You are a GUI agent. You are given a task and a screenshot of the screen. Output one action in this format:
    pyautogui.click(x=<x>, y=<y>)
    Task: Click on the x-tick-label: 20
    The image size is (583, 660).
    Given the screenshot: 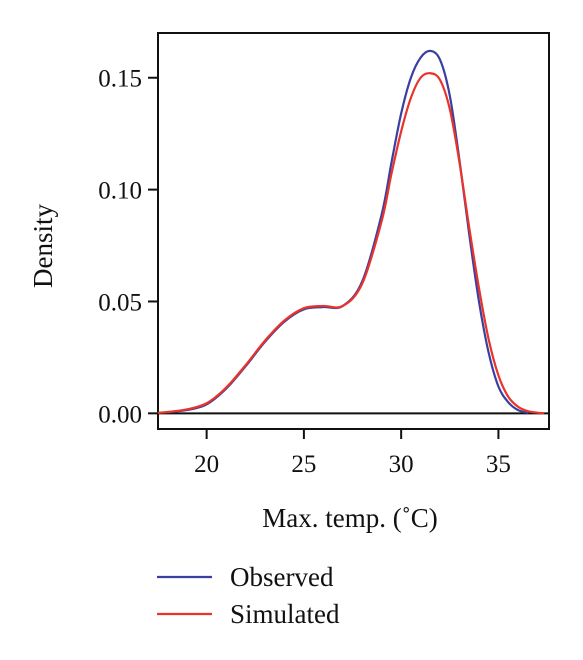 What is the action you would take?
    pyautogui.click(x=206, y=464)
    